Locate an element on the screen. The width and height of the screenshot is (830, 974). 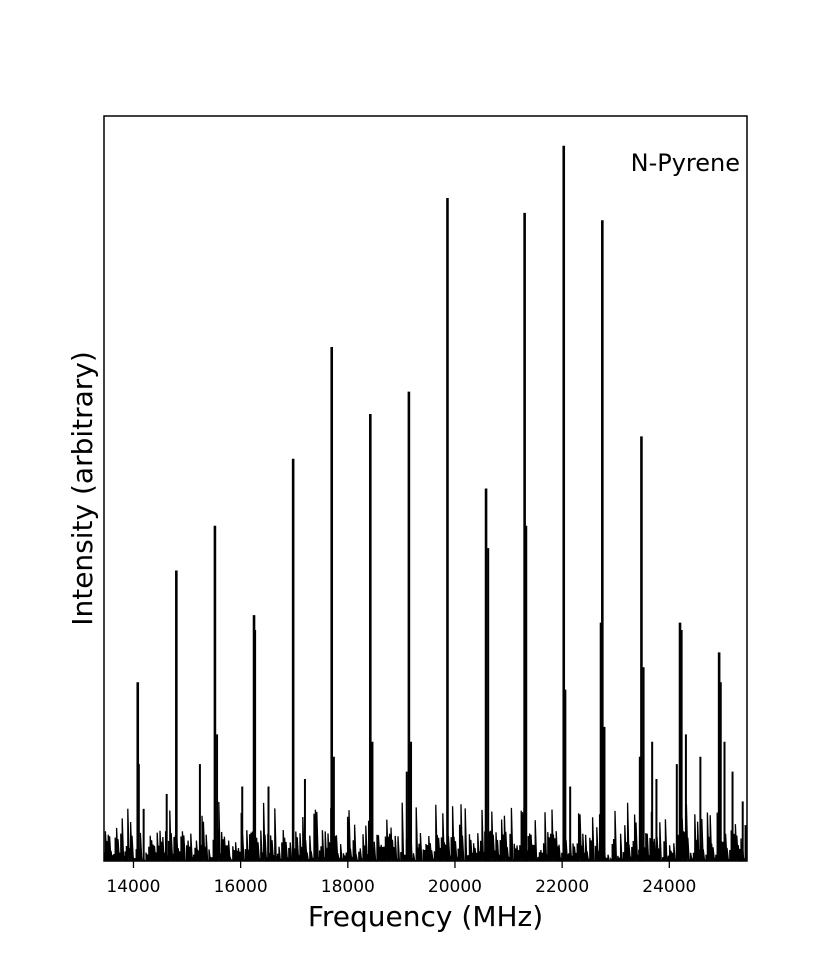
x-tick-label: 24000 is located at coordinates (669, 887).